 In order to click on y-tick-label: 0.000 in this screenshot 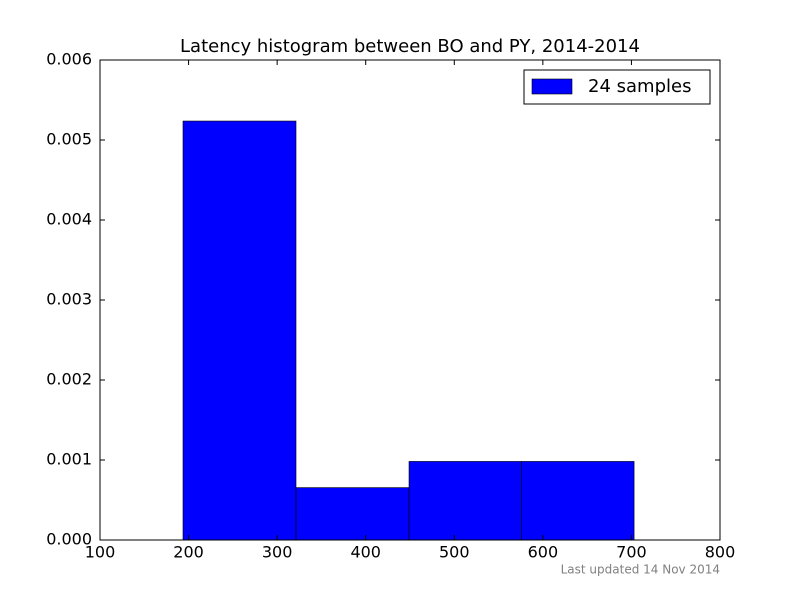, I will do `click(69, 539)`.